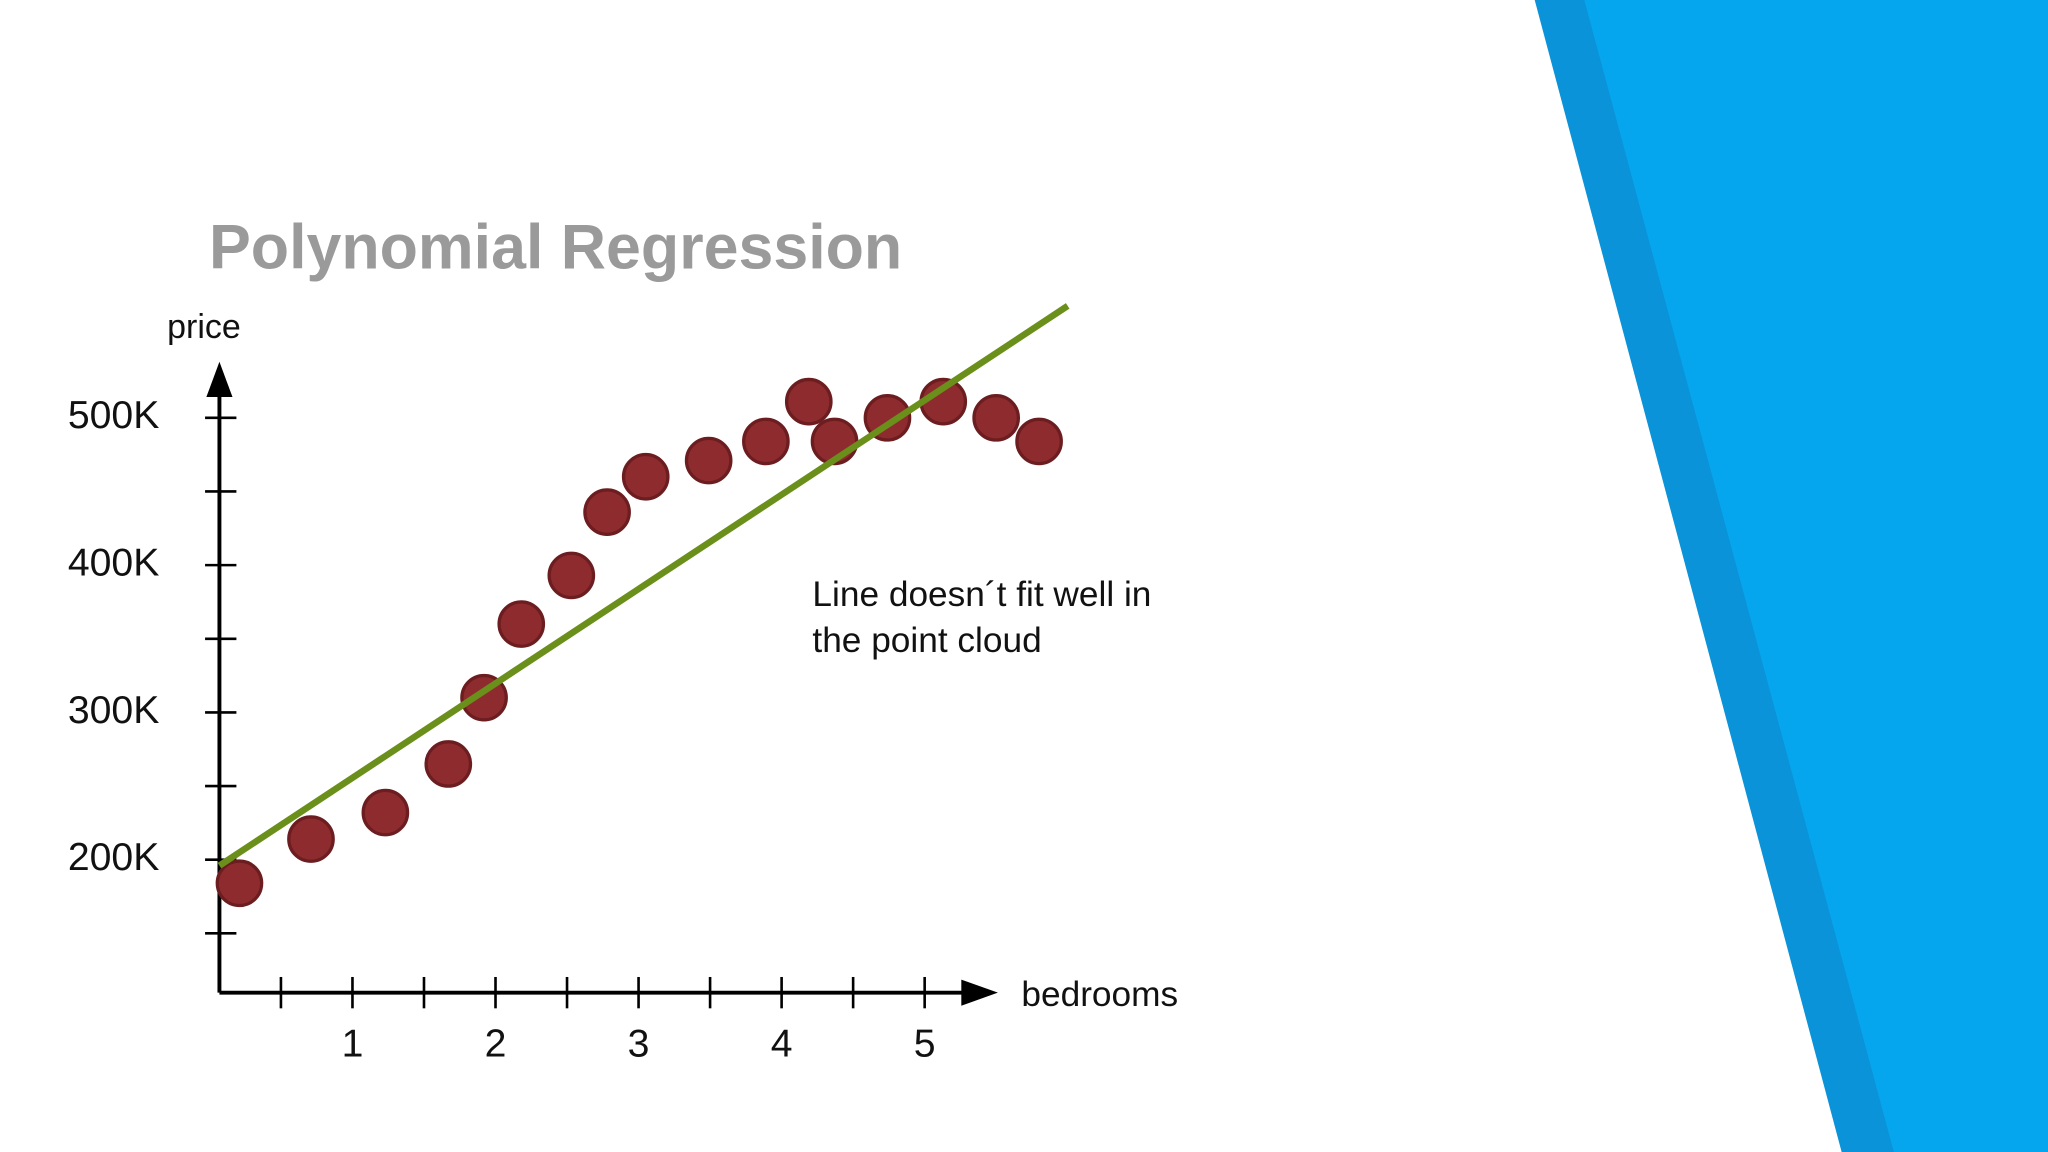 This screenshot has width=2048, height=1152. What do you see at coordinates (926, 640) in the screenshot?
I see `annotation-line: the point cloud` at bounding box center [926, 640].